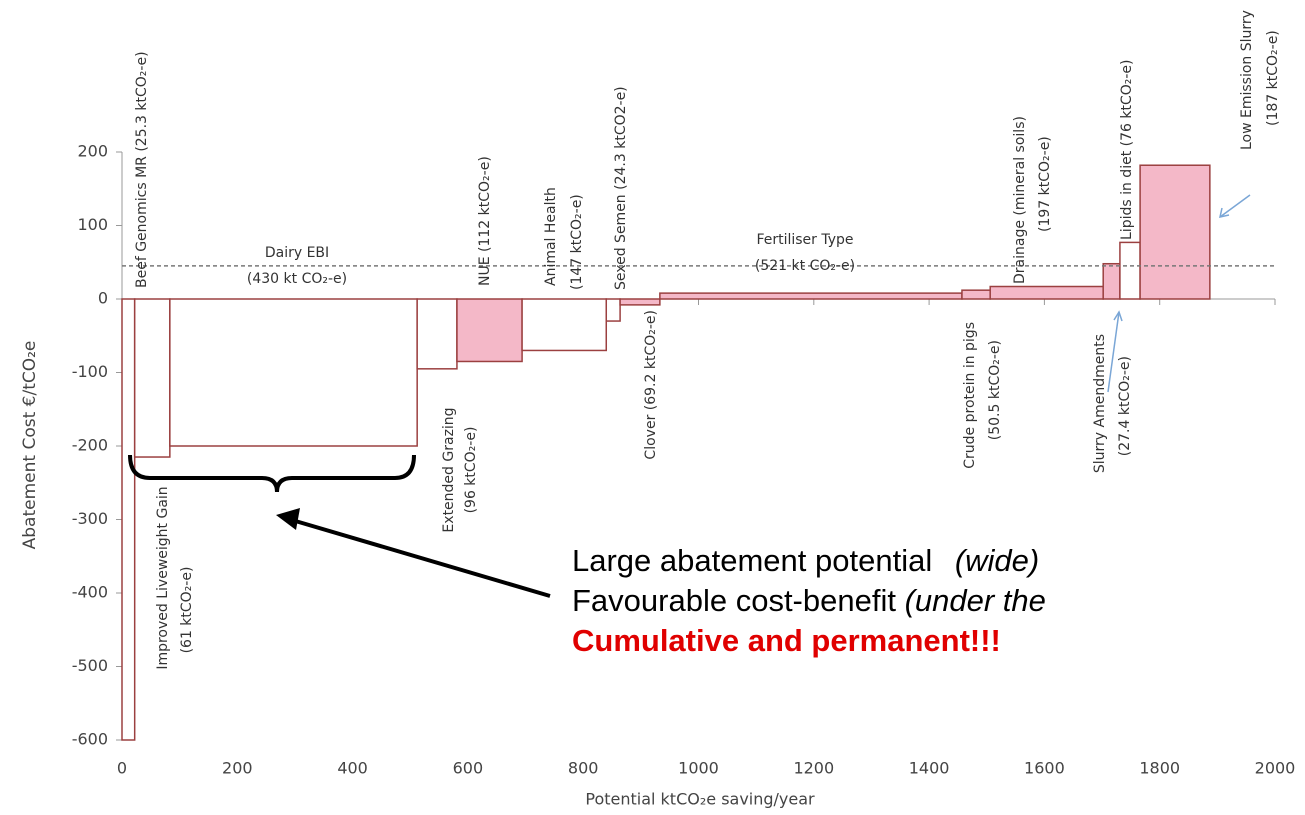 The width and height of the screenshot is (1305, 815). I want to click on bar-label: Fertiliser Type, so click(804, 240).